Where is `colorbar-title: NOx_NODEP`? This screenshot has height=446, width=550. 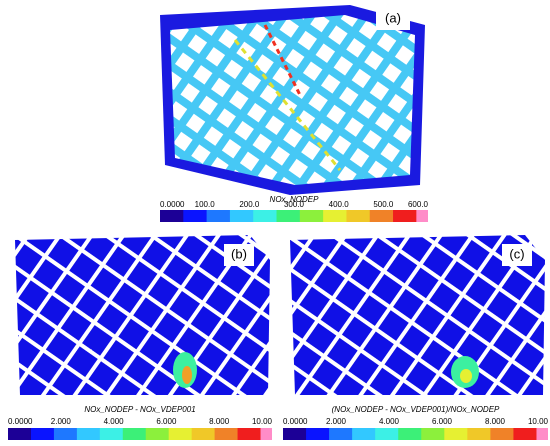 colorbar-title: NOx_NODEP is located at coordinates (295, 199).